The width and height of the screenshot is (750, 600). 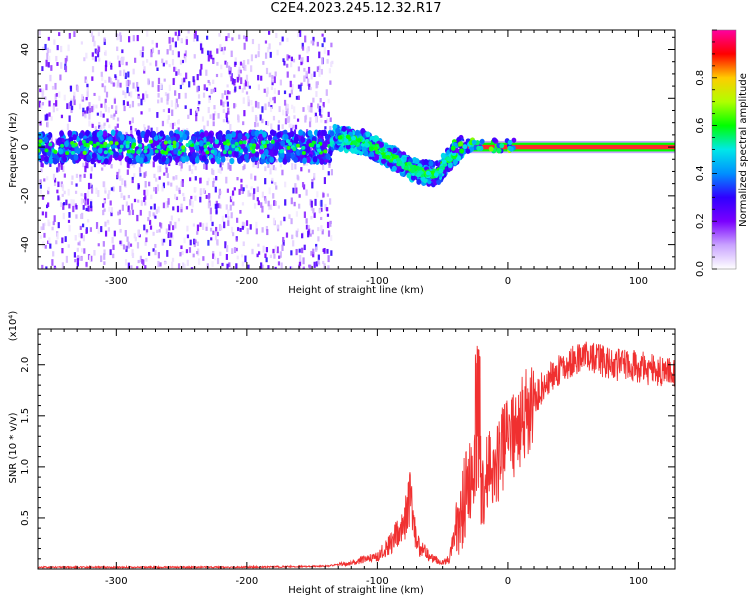 I want to click on colorbar-tick-label: 0.6, so click(x=700, y=126).